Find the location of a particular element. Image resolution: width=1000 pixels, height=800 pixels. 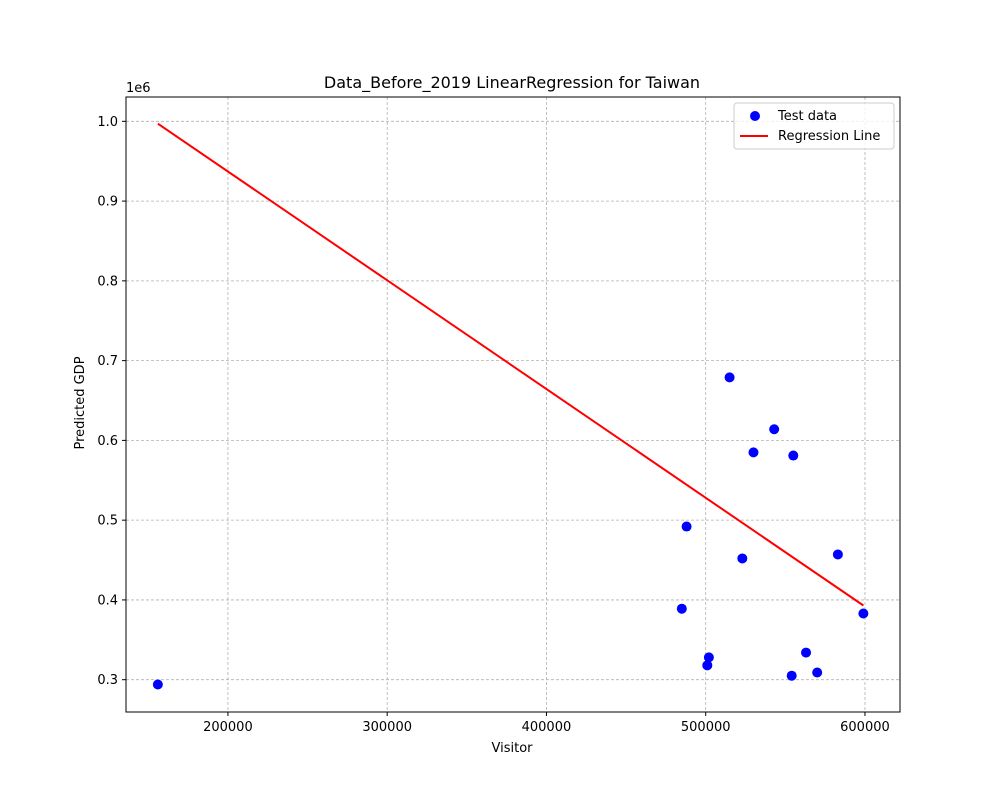

y-tick-label: 0.7 is located at coordinates (107, 361).